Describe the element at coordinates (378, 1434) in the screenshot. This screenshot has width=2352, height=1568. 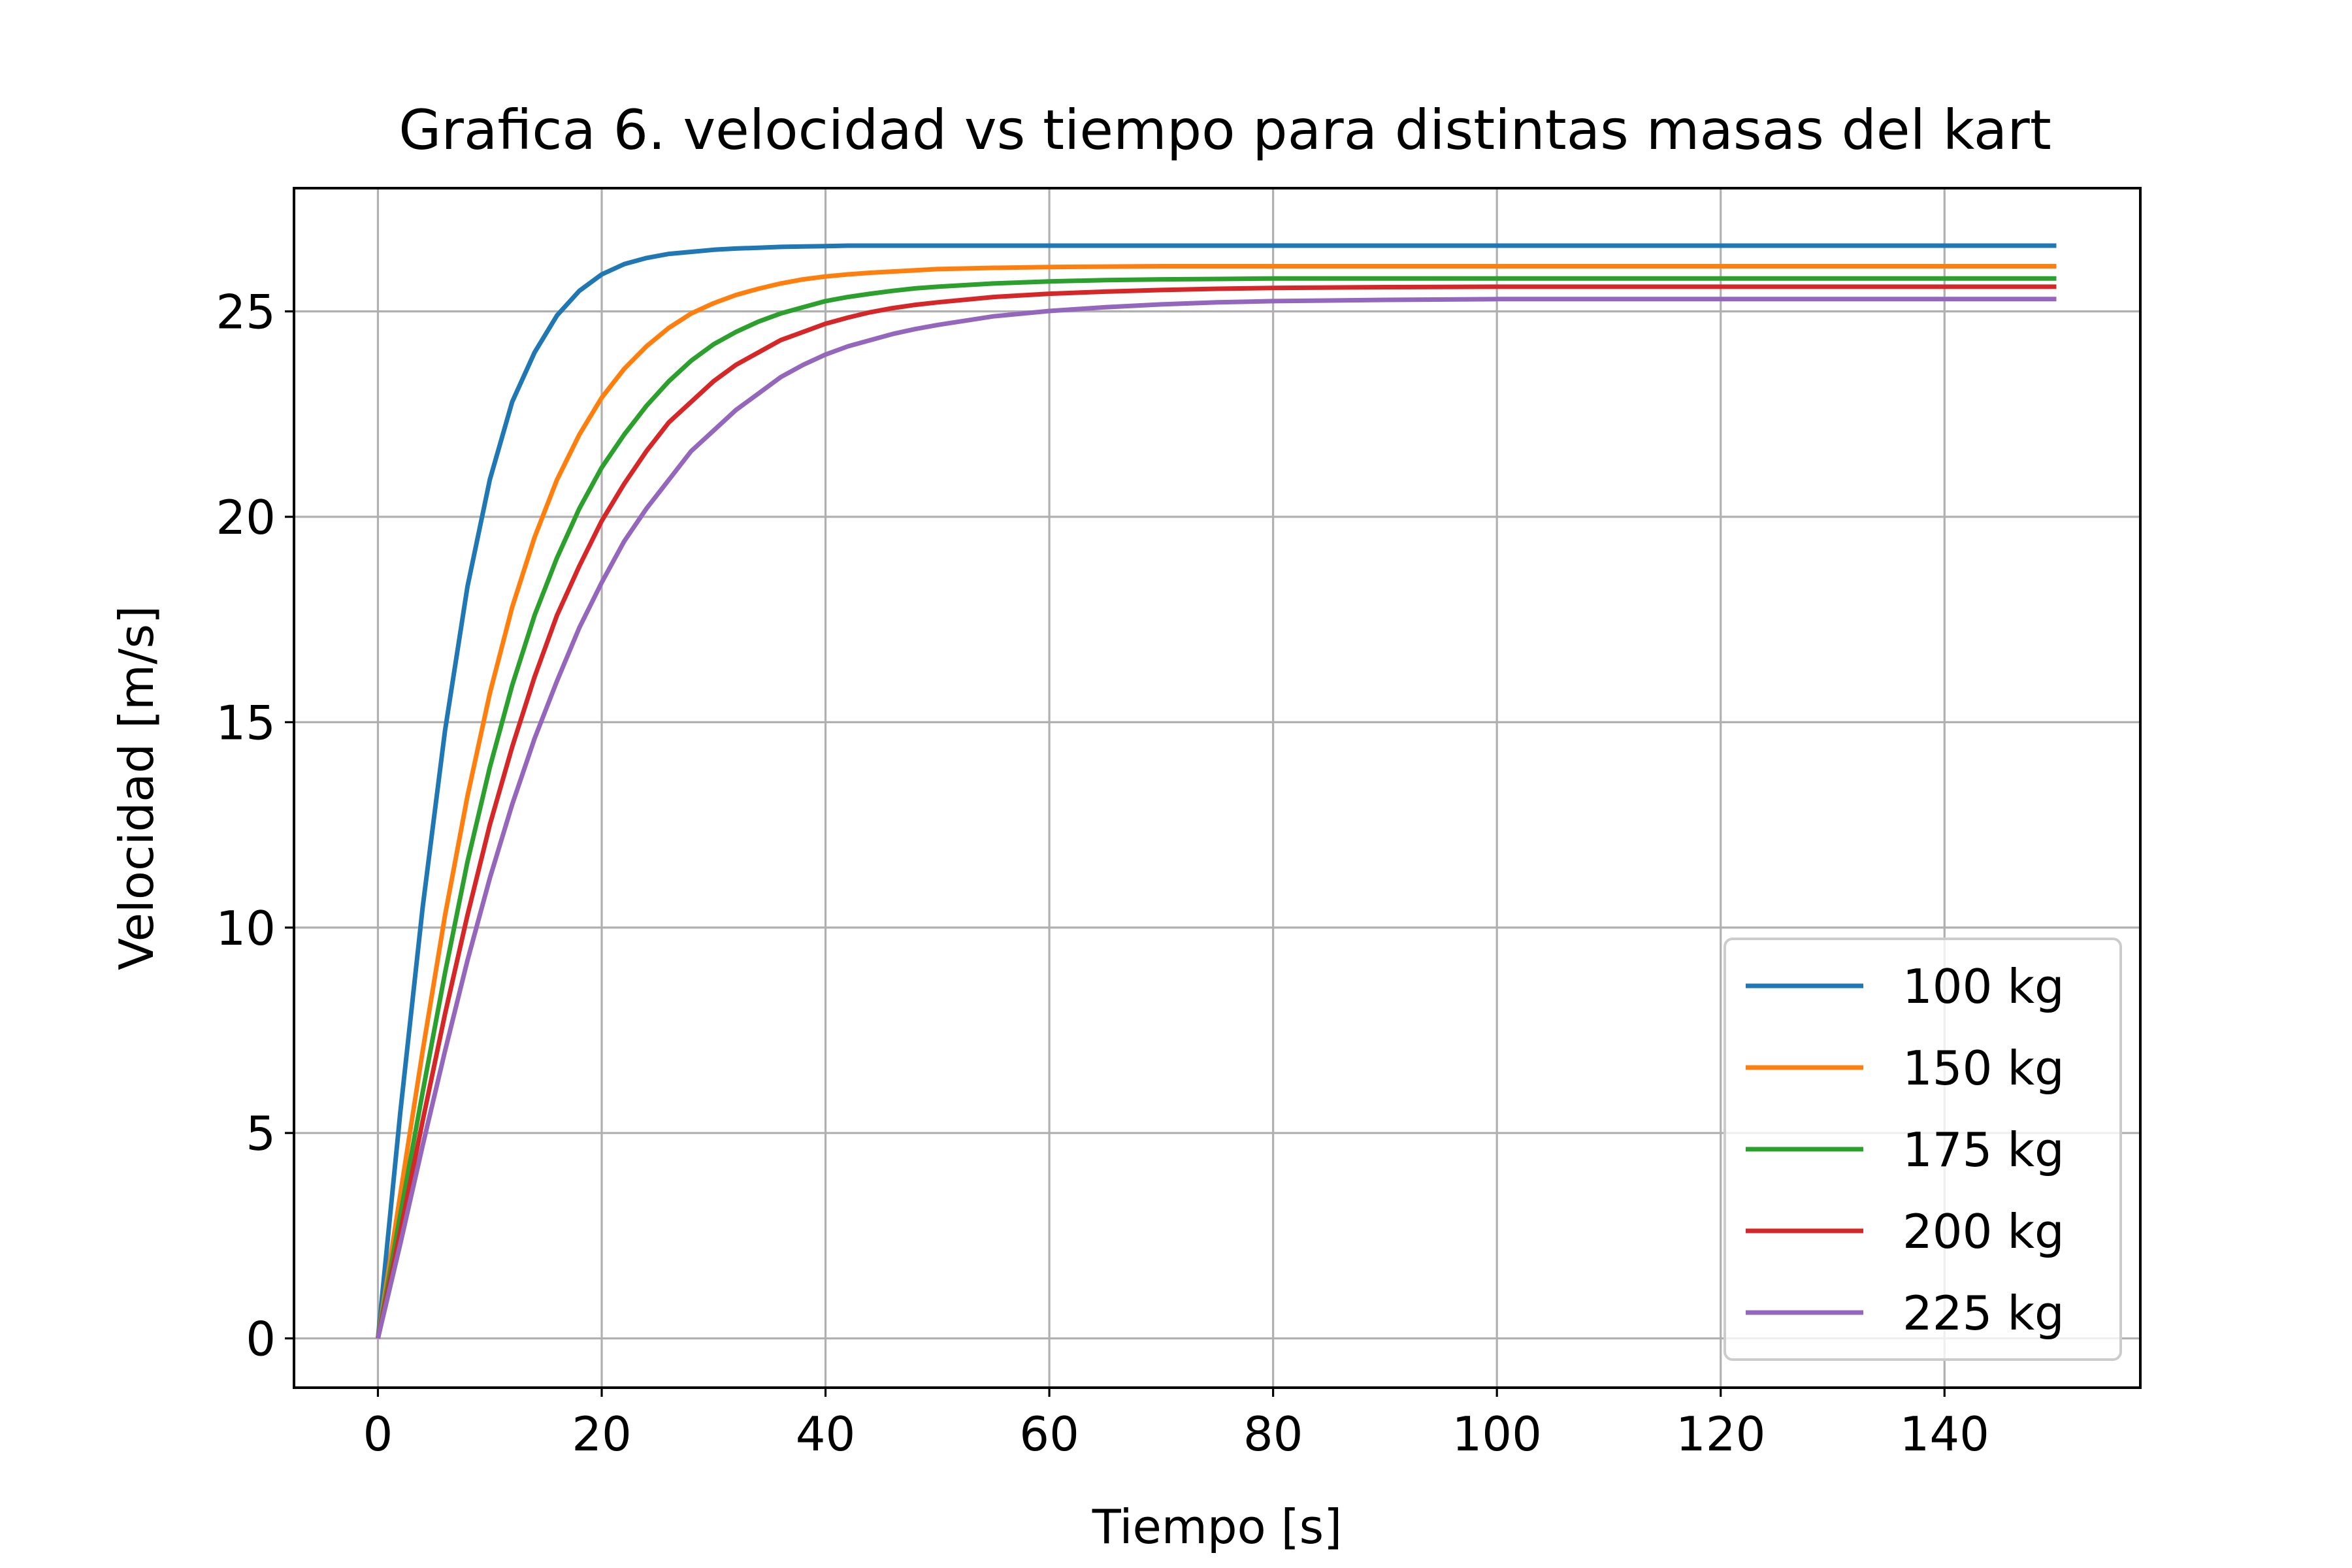
I see `x-tick-label: 0` at that location.